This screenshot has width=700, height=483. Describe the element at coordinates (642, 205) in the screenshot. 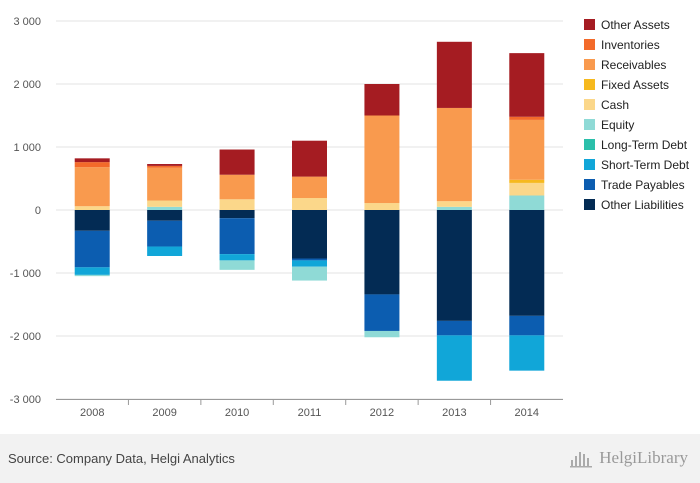

I see `legend-label: Other Liabilities` at that location.